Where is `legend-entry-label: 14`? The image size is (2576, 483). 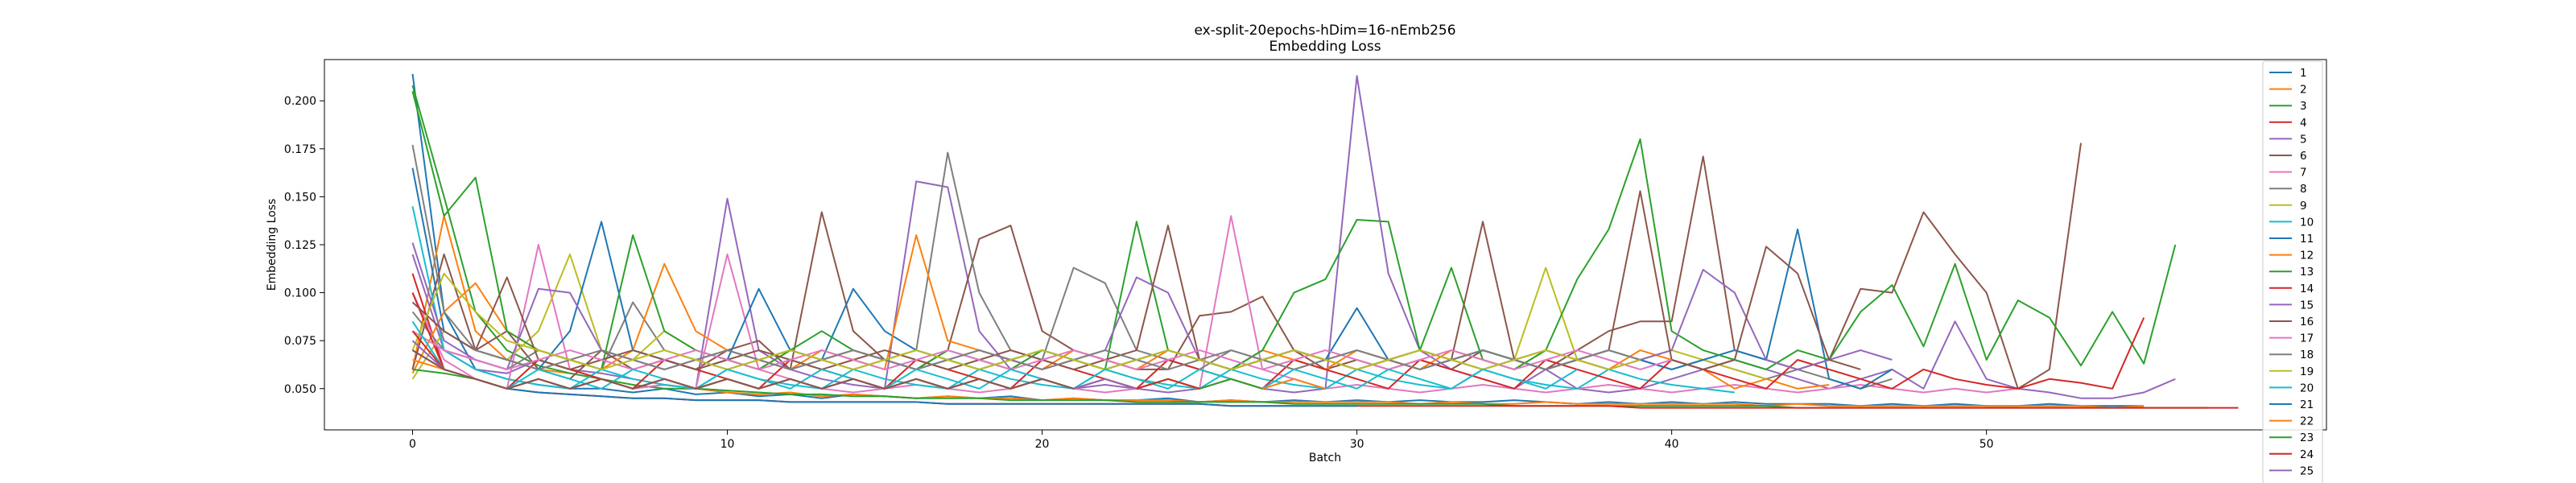
legend-entry-label: 14 is located at coordinates (2307, 289).